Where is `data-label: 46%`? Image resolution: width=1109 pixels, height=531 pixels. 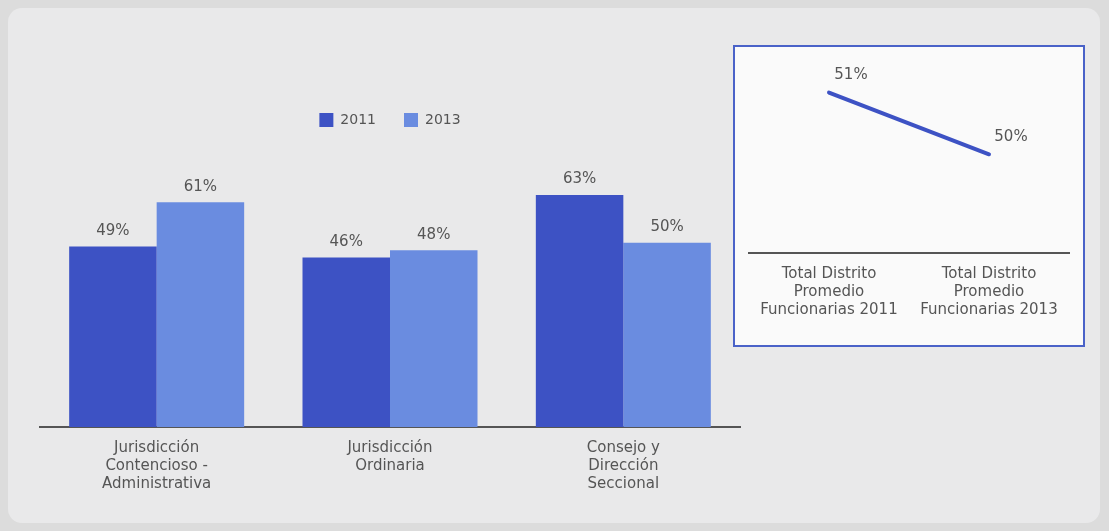
data-label: 46% is located at coordinates (346, 240).